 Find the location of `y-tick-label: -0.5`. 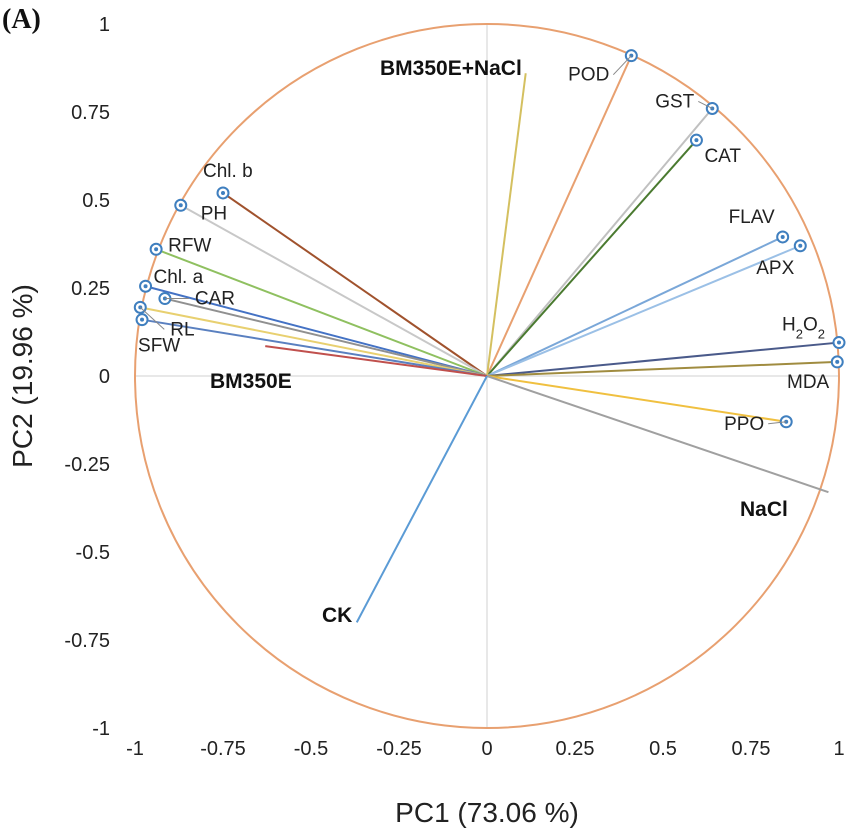

y-tick-label: -0.5 is located at coordinates (93, 553).